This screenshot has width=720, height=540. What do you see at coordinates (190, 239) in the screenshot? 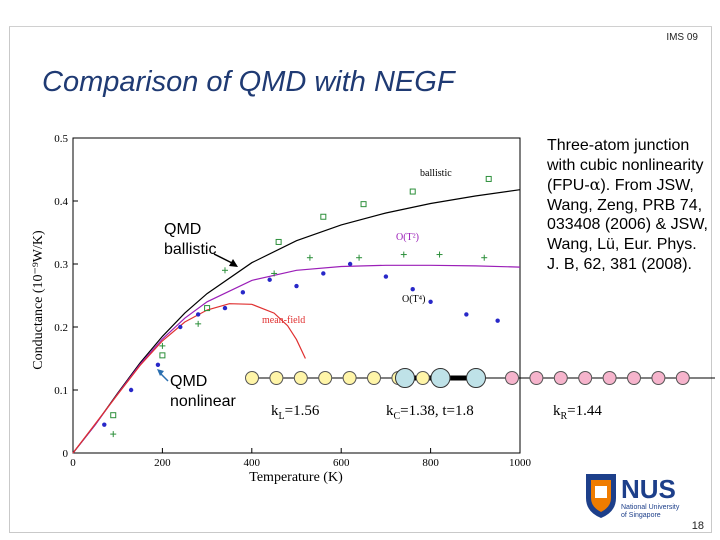
I see `annotation-qmd-ballistic: QMD ballistic` at bounding box center [190, 239].